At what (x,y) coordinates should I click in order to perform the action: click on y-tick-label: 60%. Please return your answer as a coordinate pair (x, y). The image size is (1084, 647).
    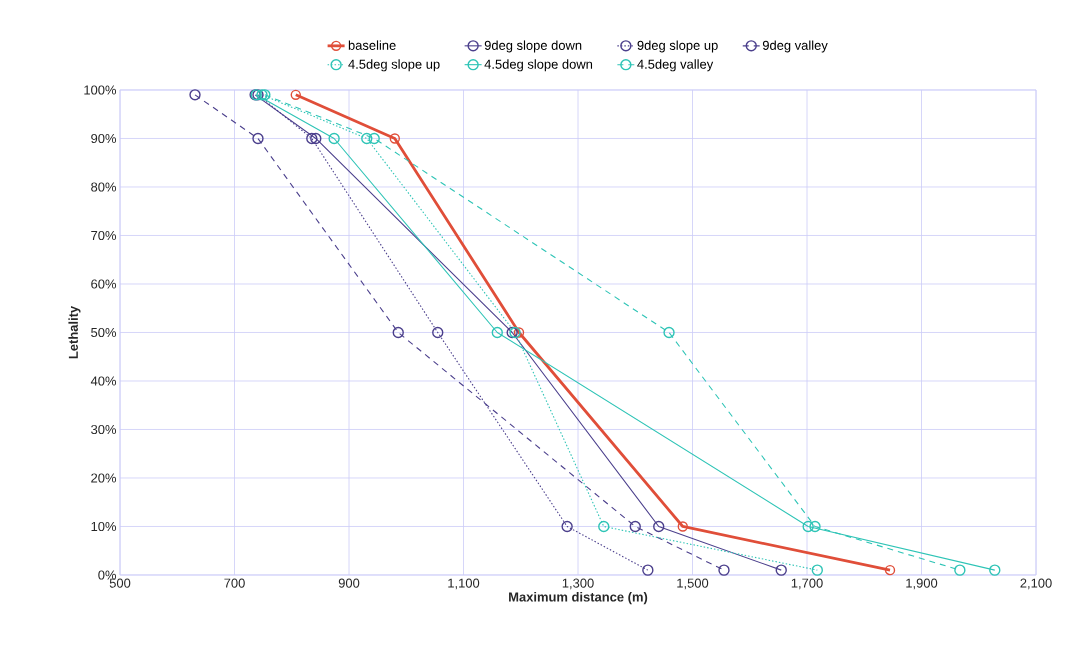
    Looking at the image, I should click on (104, 284).